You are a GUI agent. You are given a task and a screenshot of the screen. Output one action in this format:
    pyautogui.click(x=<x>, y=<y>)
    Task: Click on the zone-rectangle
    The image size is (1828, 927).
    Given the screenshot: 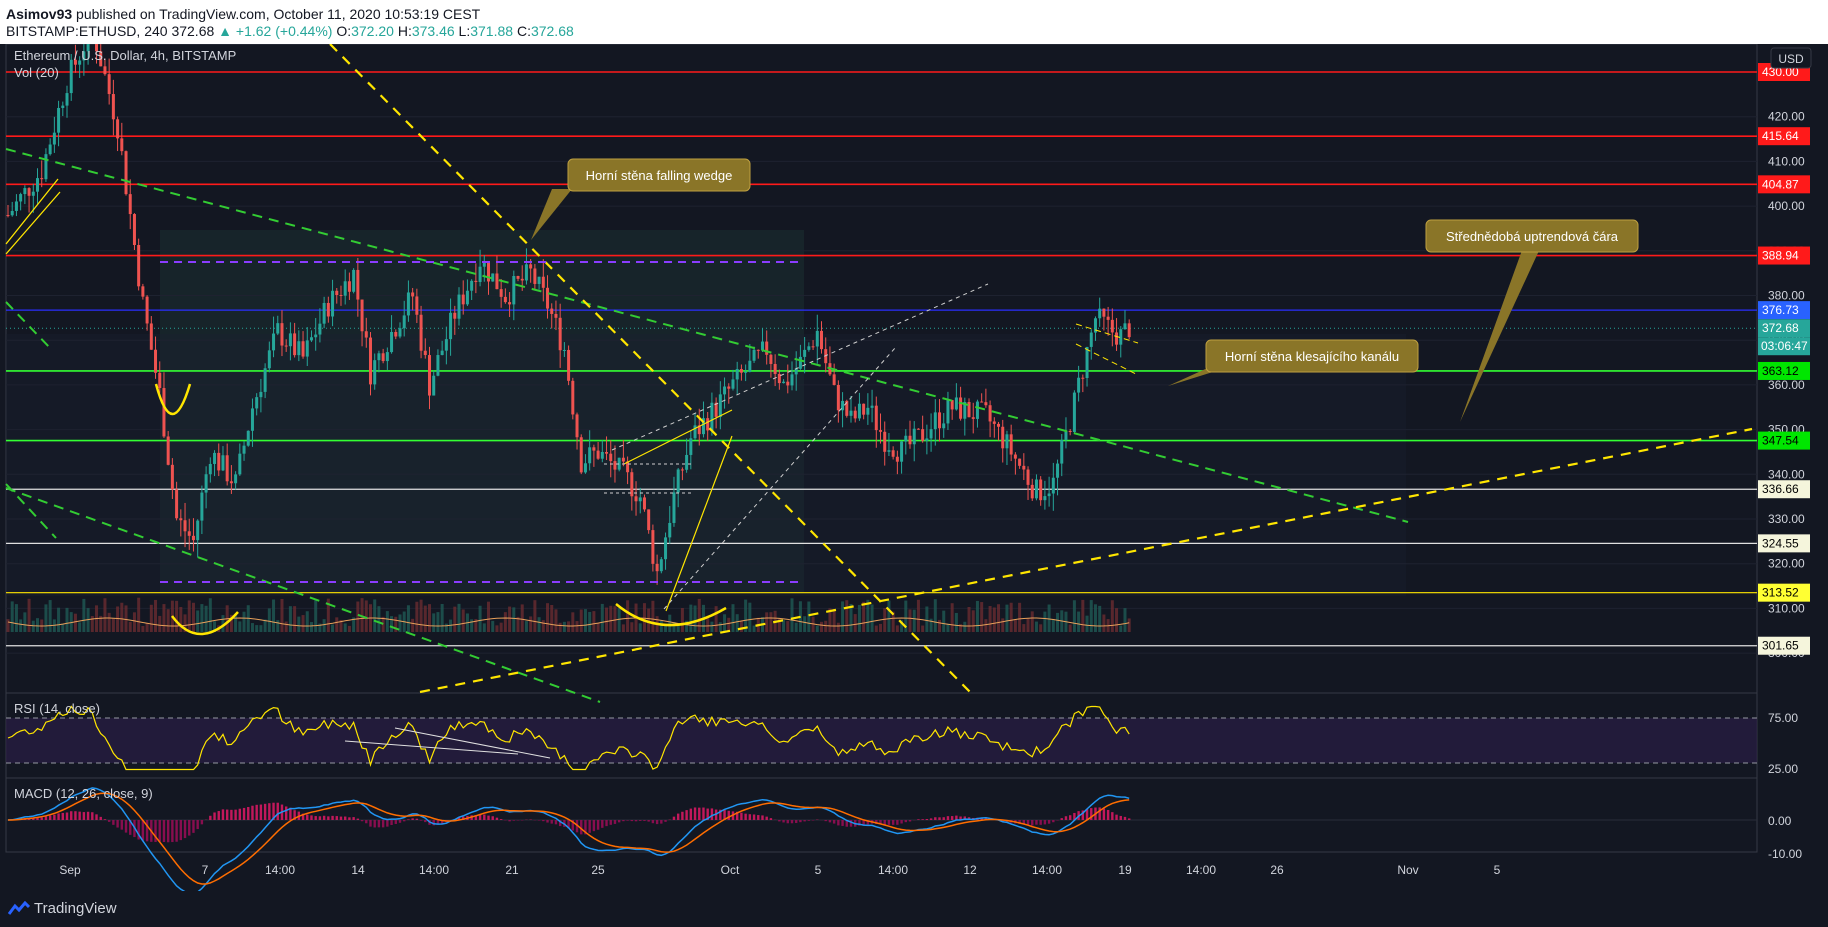 What is the action you would take?
    pyautogui.click(x=482, y=411)
    